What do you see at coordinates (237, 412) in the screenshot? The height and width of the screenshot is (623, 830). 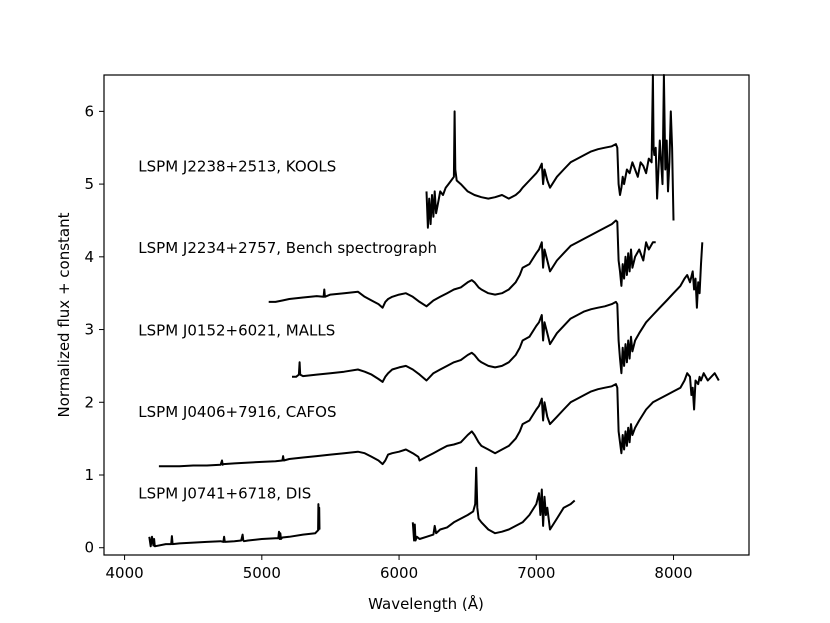 I see `series-label: LSPM J0406+7916, CAFOS` at bounding box center [237, 412].